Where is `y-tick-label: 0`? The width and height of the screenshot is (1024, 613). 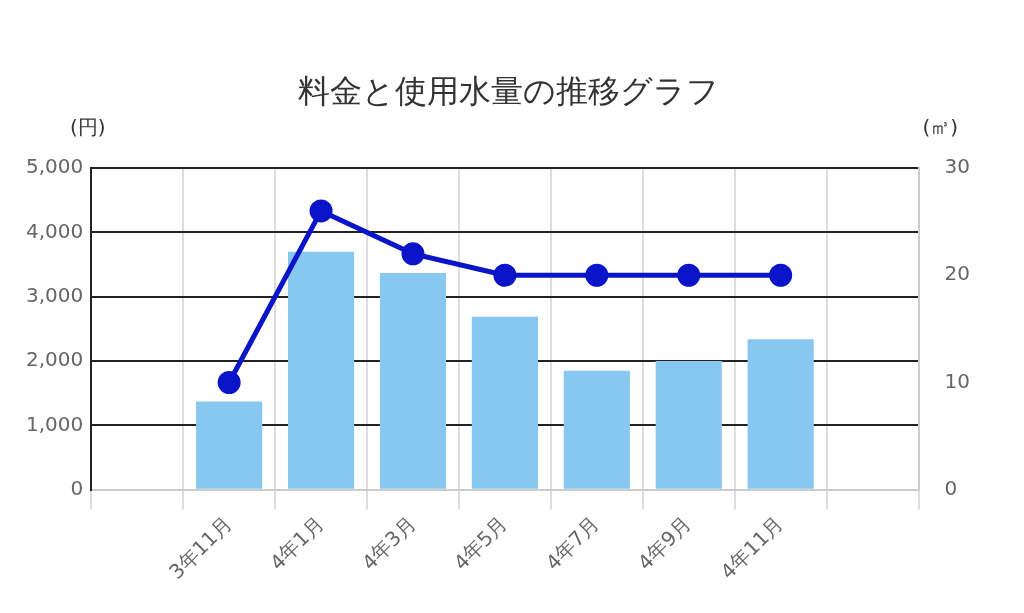 y-tick-label: 0 is located at coordinates (77, 487).